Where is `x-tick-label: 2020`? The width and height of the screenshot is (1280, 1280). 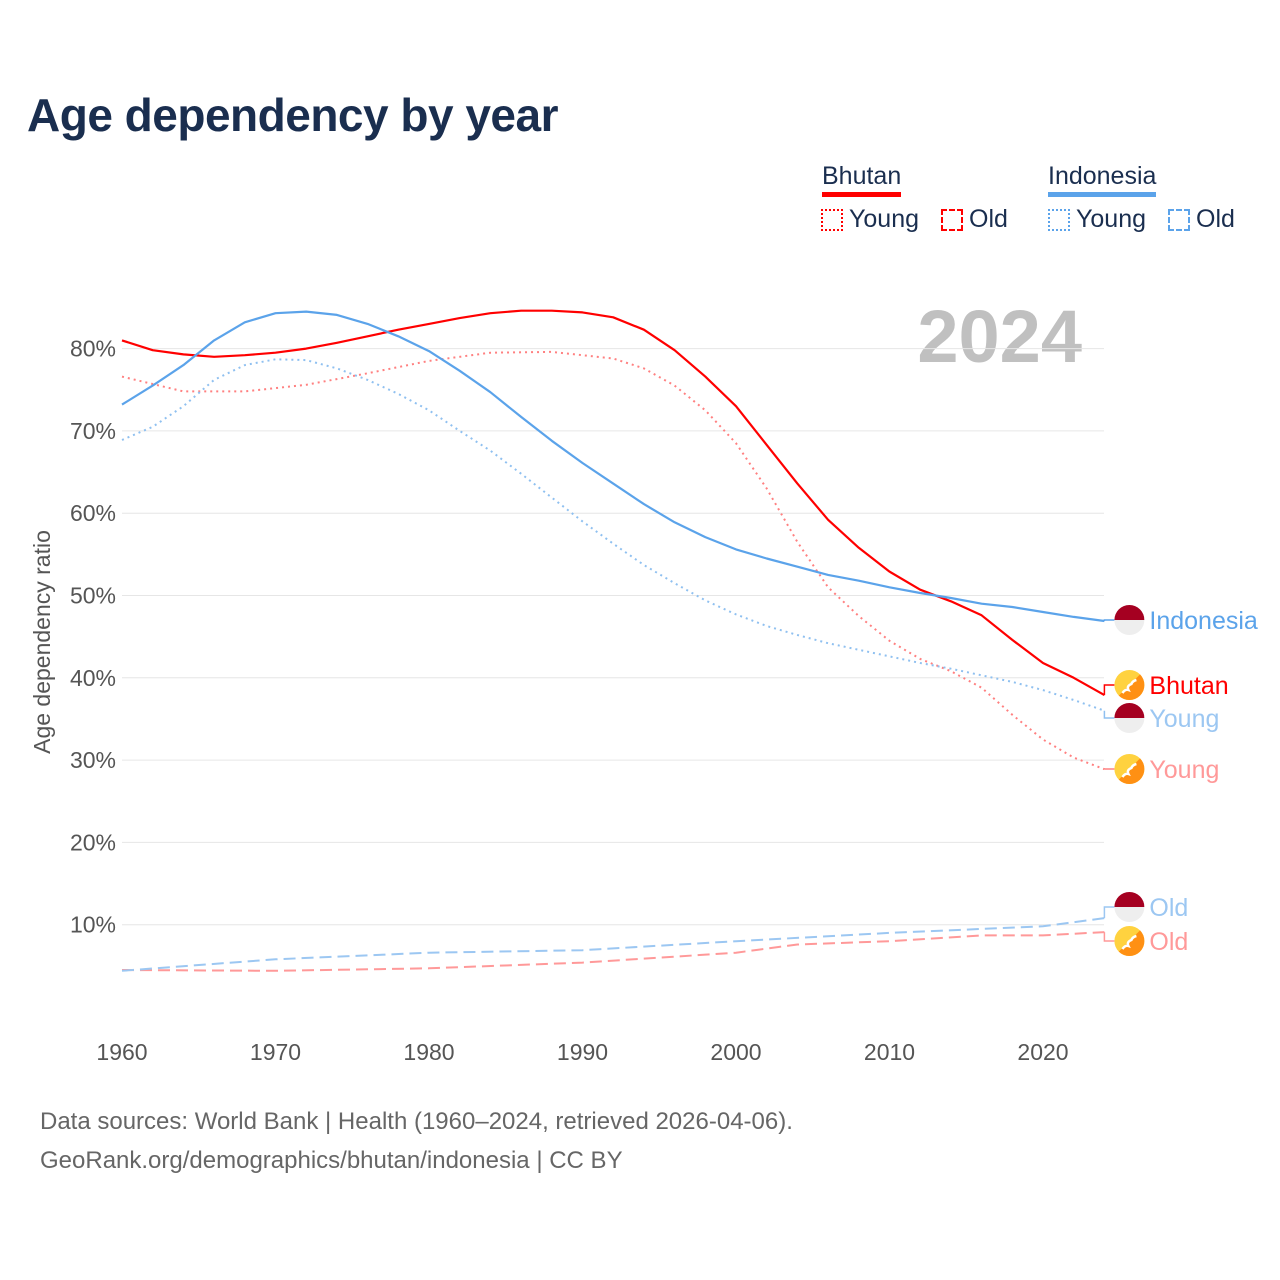 x-tick-label: 2020 is located at coordinates (1042, 1052).